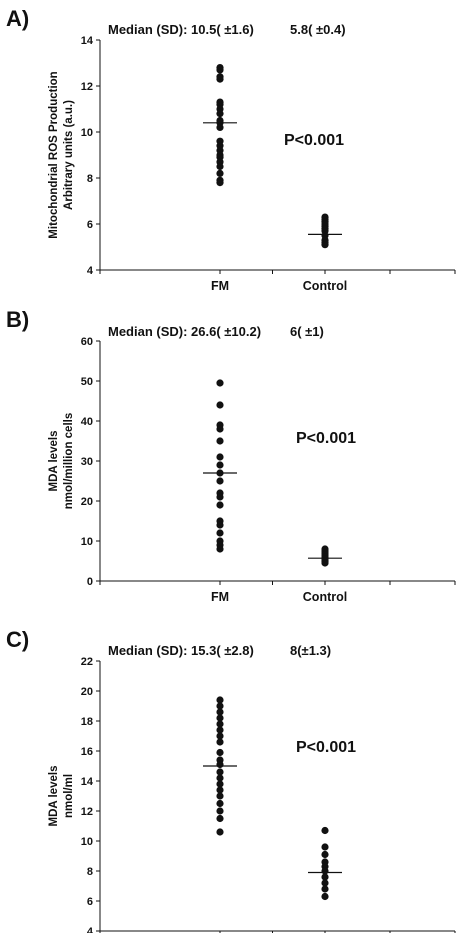 Image resolution: width=474 pixels, height=933 pixels. I want to click on panel-letter: B), so click(17, 319).